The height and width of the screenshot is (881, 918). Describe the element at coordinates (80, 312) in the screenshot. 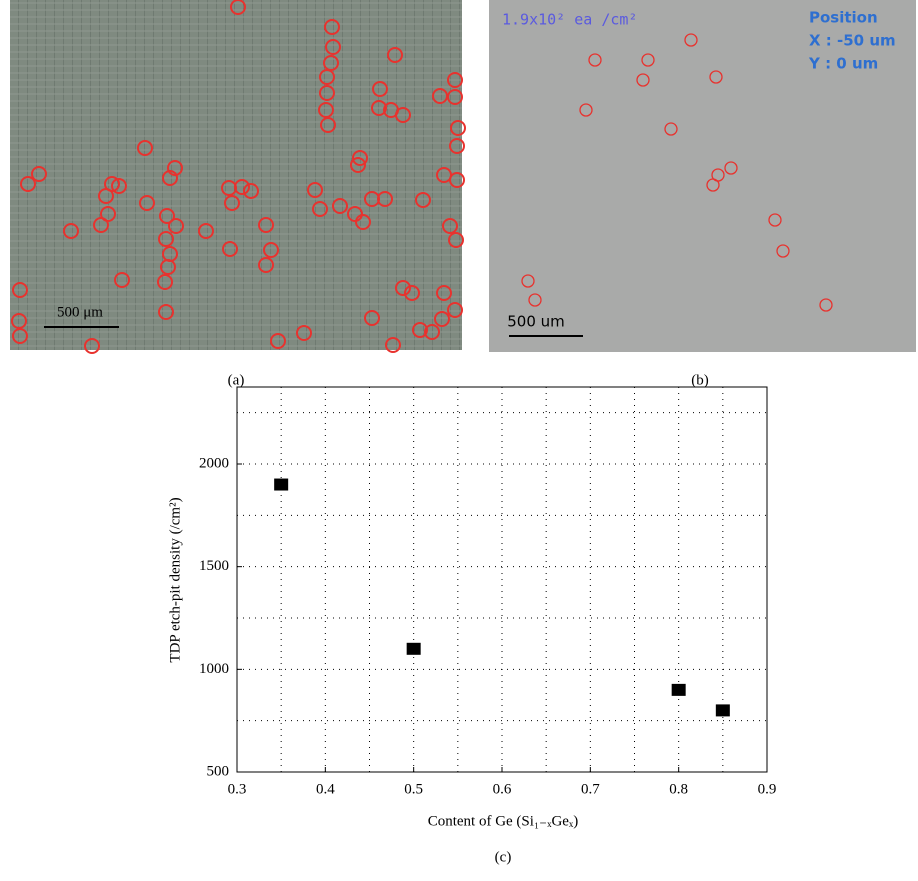

I see `scale-bar-label: 500 μm` at that location.